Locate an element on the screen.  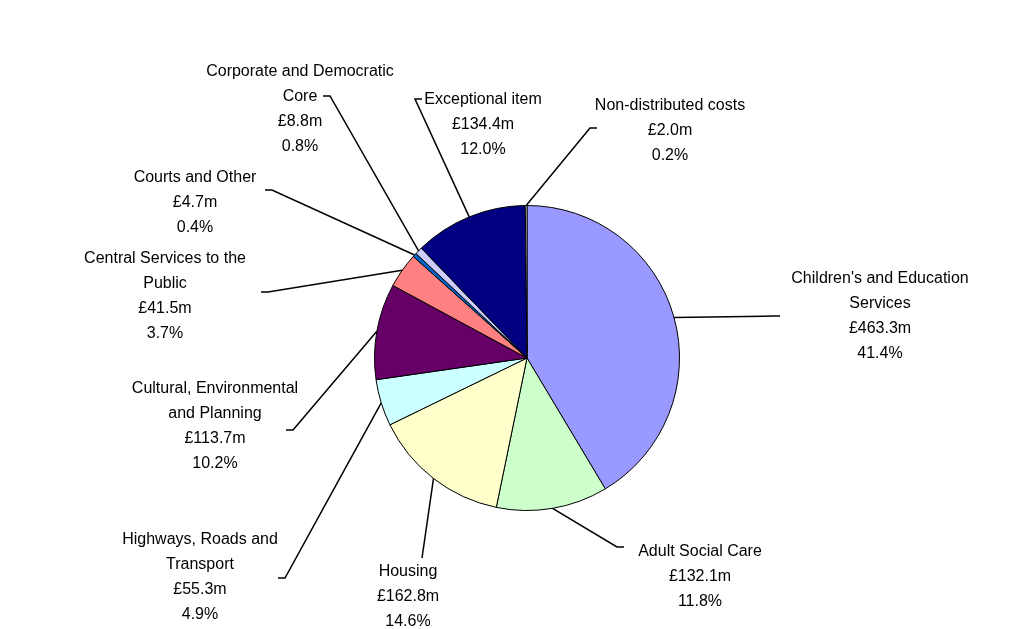
text: 3.7% is located at coordinates (165, 332).